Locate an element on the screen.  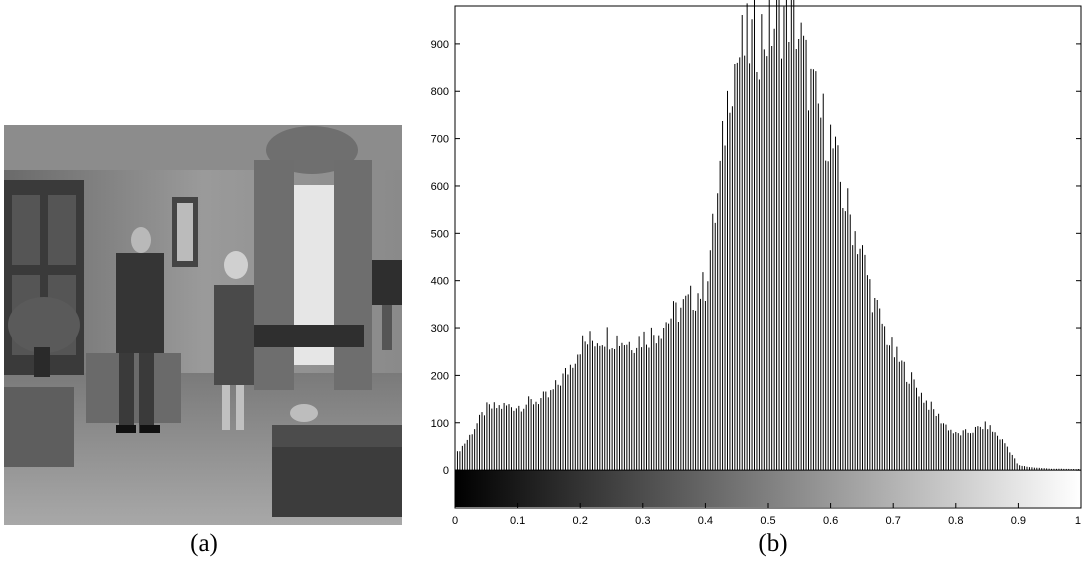
x-tick-label: 0 is located at coordinates (455, 521).